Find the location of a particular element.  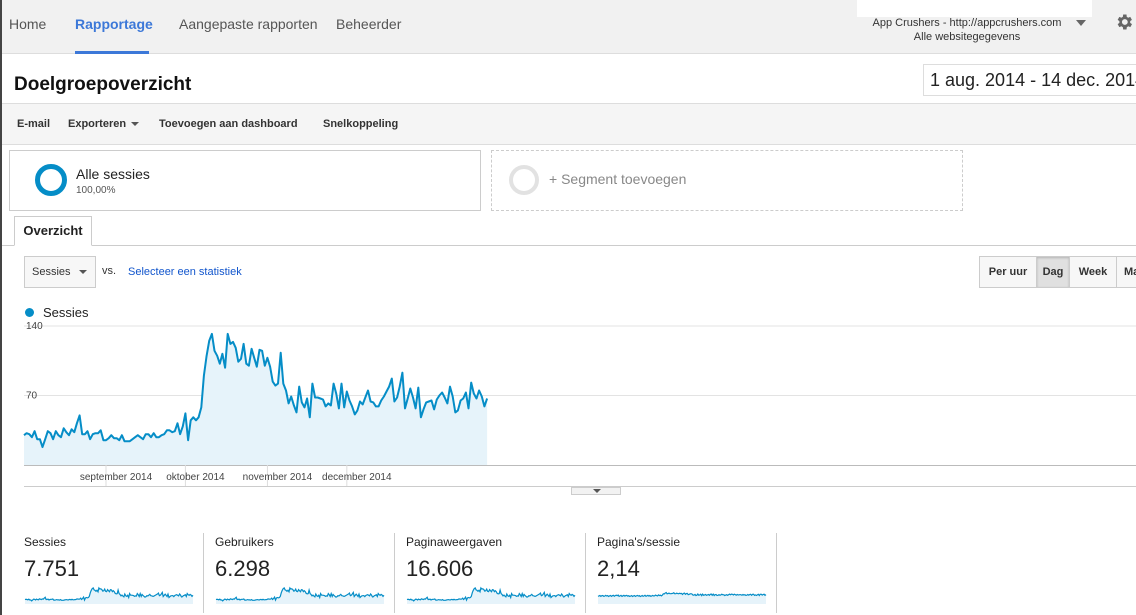

segment-all-sessions: Alle sessies 100,00% is located at coordinates (245, 180).